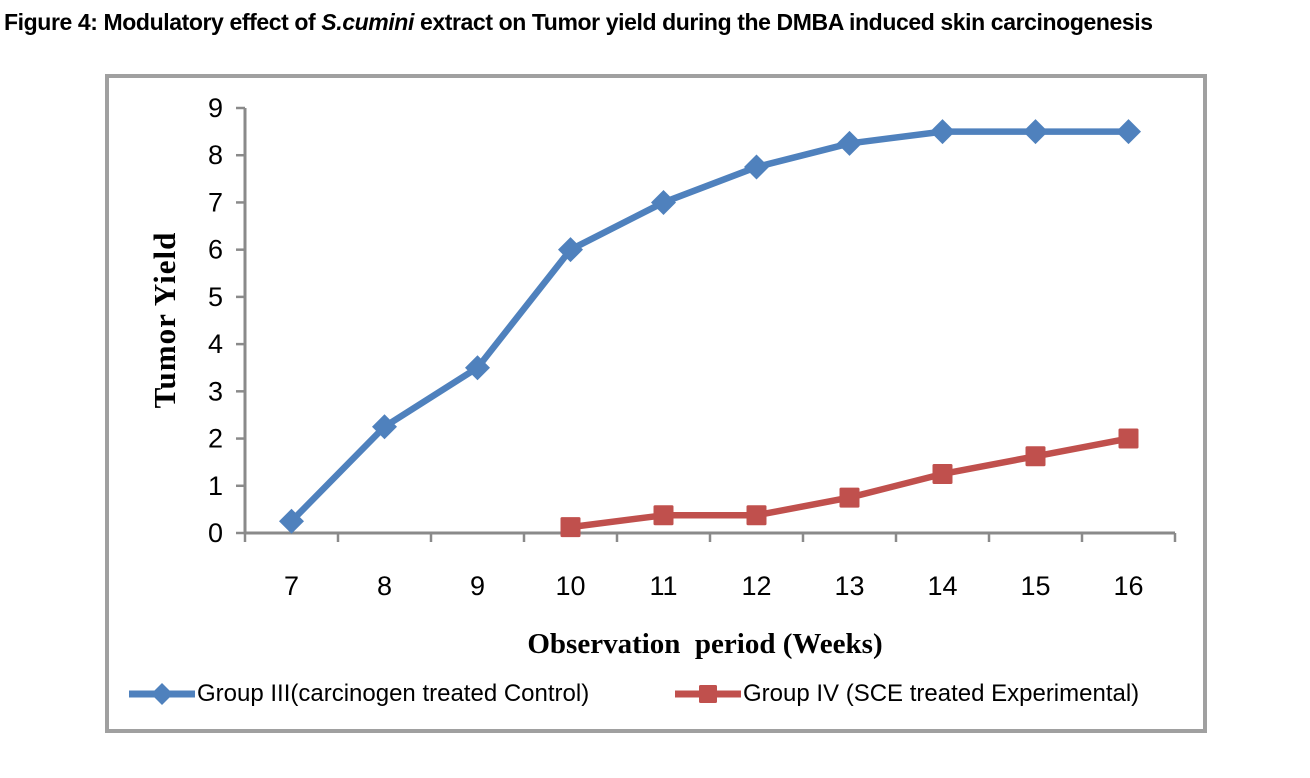 Image resolution: width=1310 pixels, height=778 pixels. I want to click on y-tick-label: 0, so click(215, 533).